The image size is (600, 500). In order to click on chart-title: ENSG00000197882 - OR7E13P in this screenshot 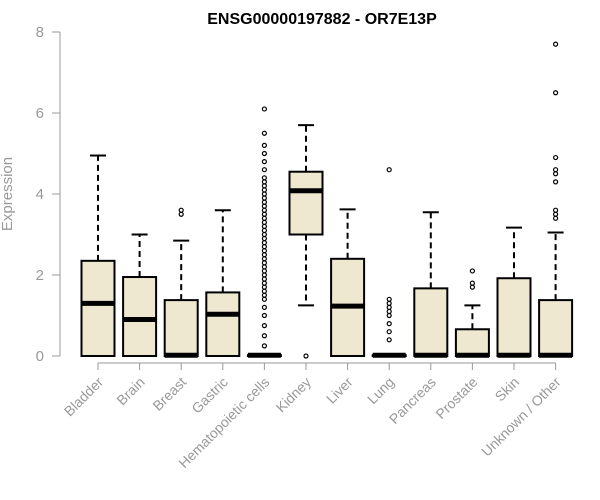, I will do `click(322, 19)`.